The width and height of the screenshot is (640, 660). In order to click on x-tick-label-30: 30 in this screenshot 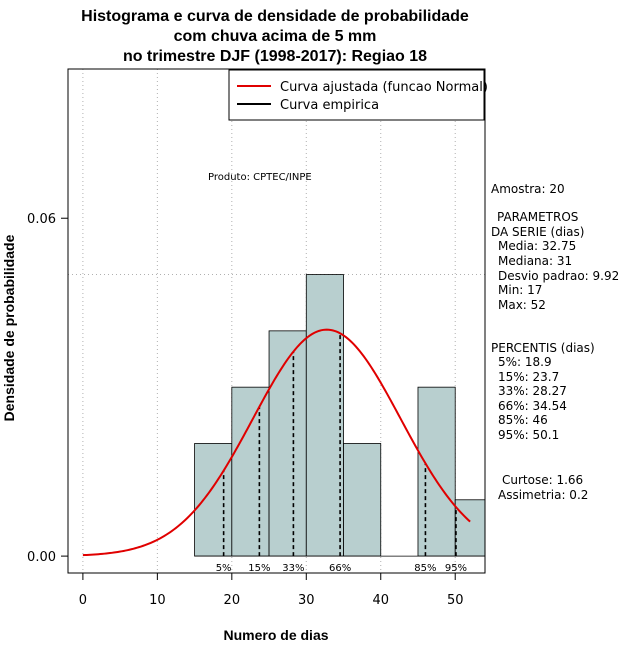, I will do `click(306, 600)`.